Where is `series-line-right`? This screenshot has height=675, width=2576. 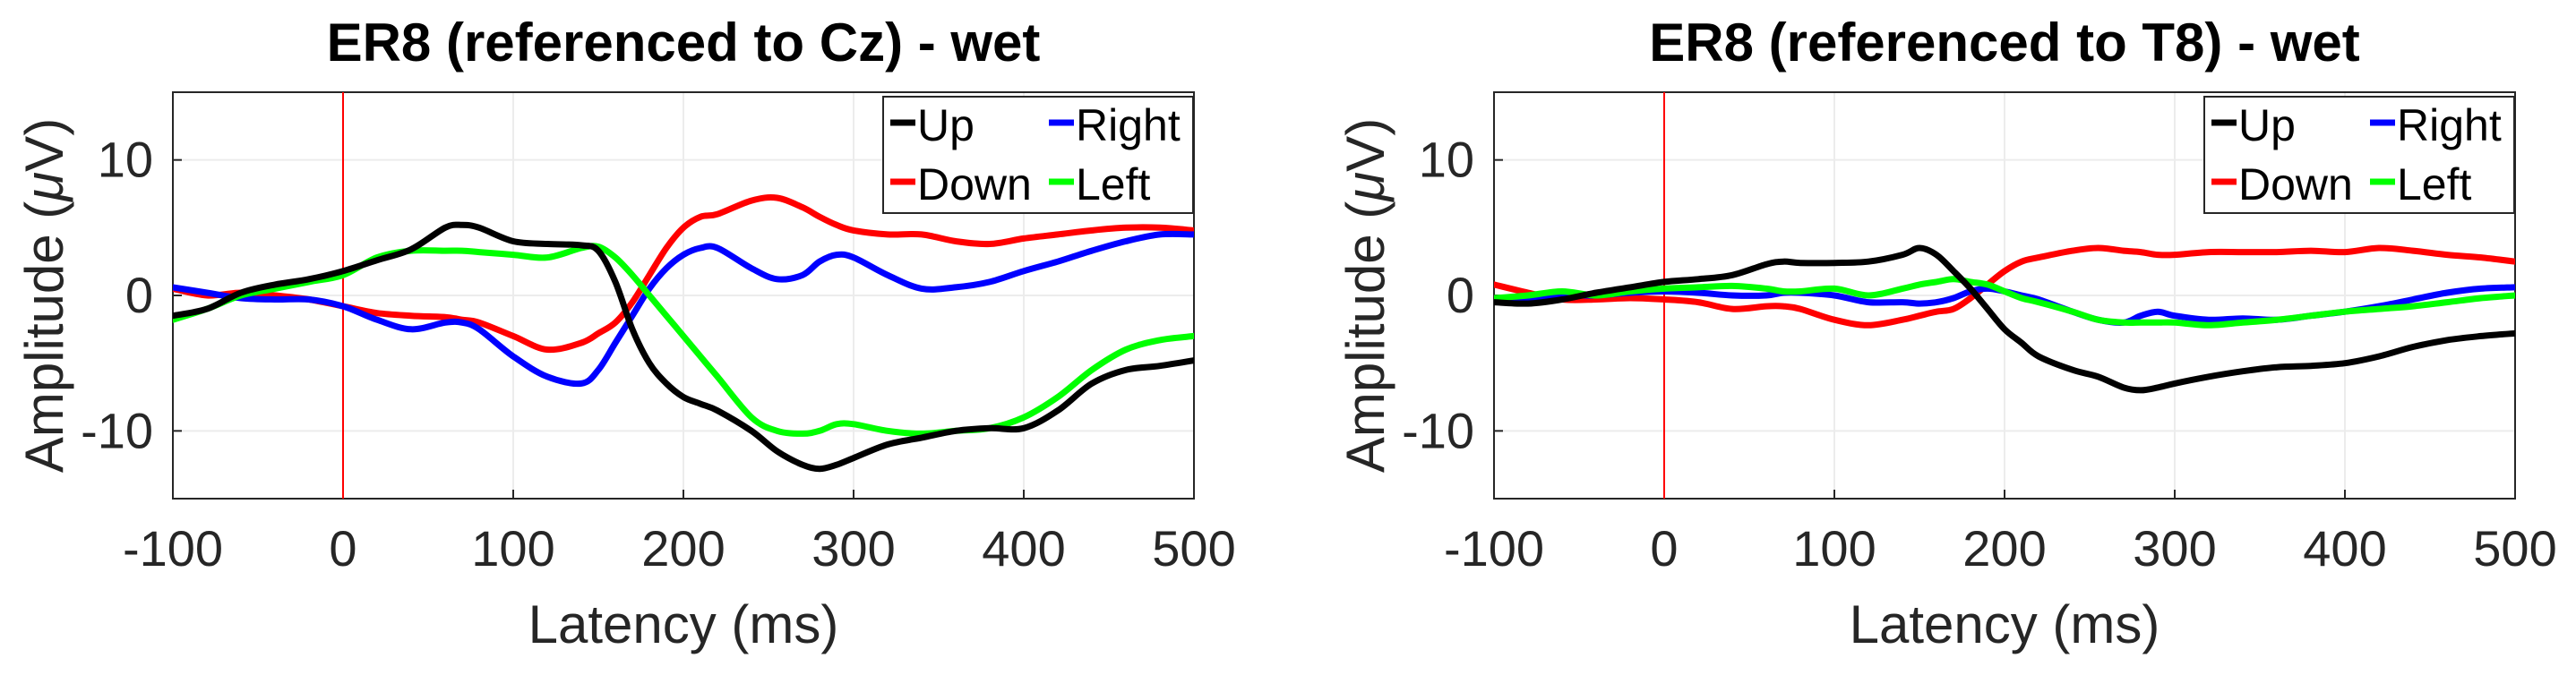
series-line-right is located at coordinates (683, 309).